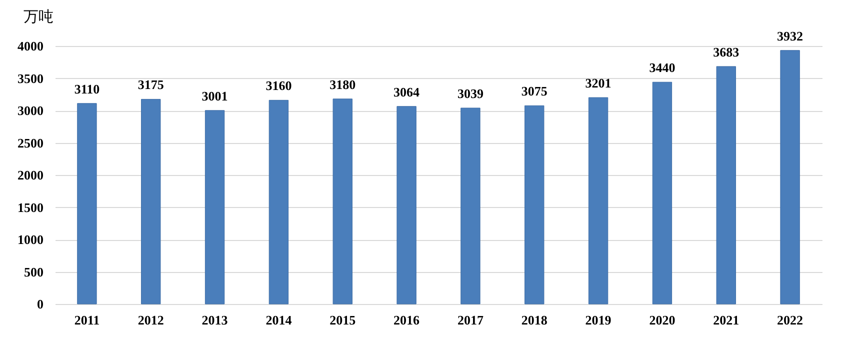 The width and height of the screenshot is (847, 354). Describe the element at coordinates (87, 320) in the screenshot. I see `x-tick-label: 2011` at that location.